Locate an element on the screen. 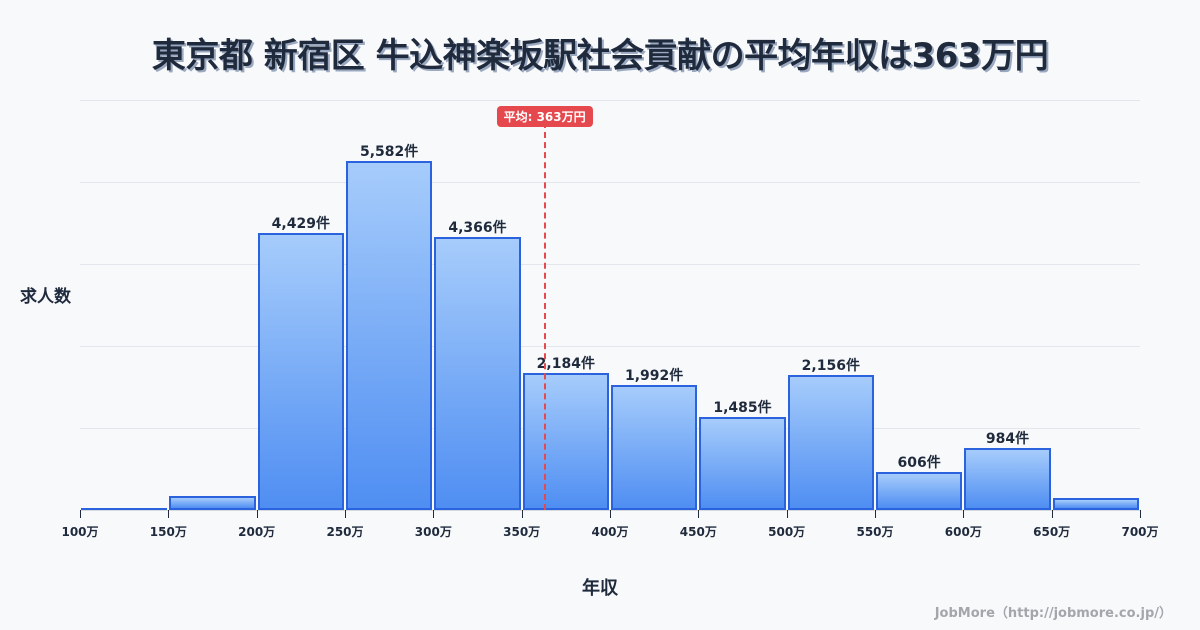 This screenshot has height=630, width=1200. source-credit: JobMore（http://jobmore.co.jp/） is located at coordinates (1053, 613).